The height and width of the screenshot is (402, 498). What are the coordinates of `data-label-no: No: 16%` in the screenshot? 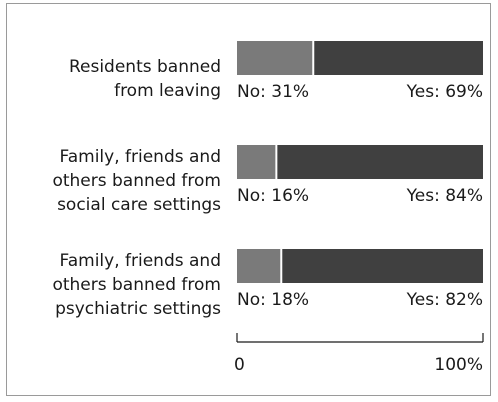 It's located at (273, 196).